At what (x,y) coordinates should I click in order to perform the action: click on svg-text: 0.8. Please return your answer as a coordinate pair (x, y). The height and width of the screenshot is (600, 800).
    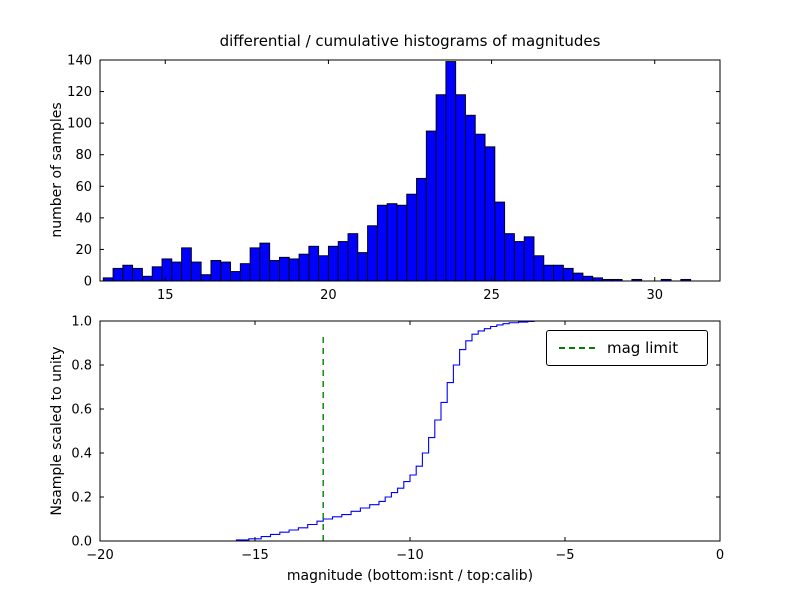
    Looking at the image, I should click on (81, 366).